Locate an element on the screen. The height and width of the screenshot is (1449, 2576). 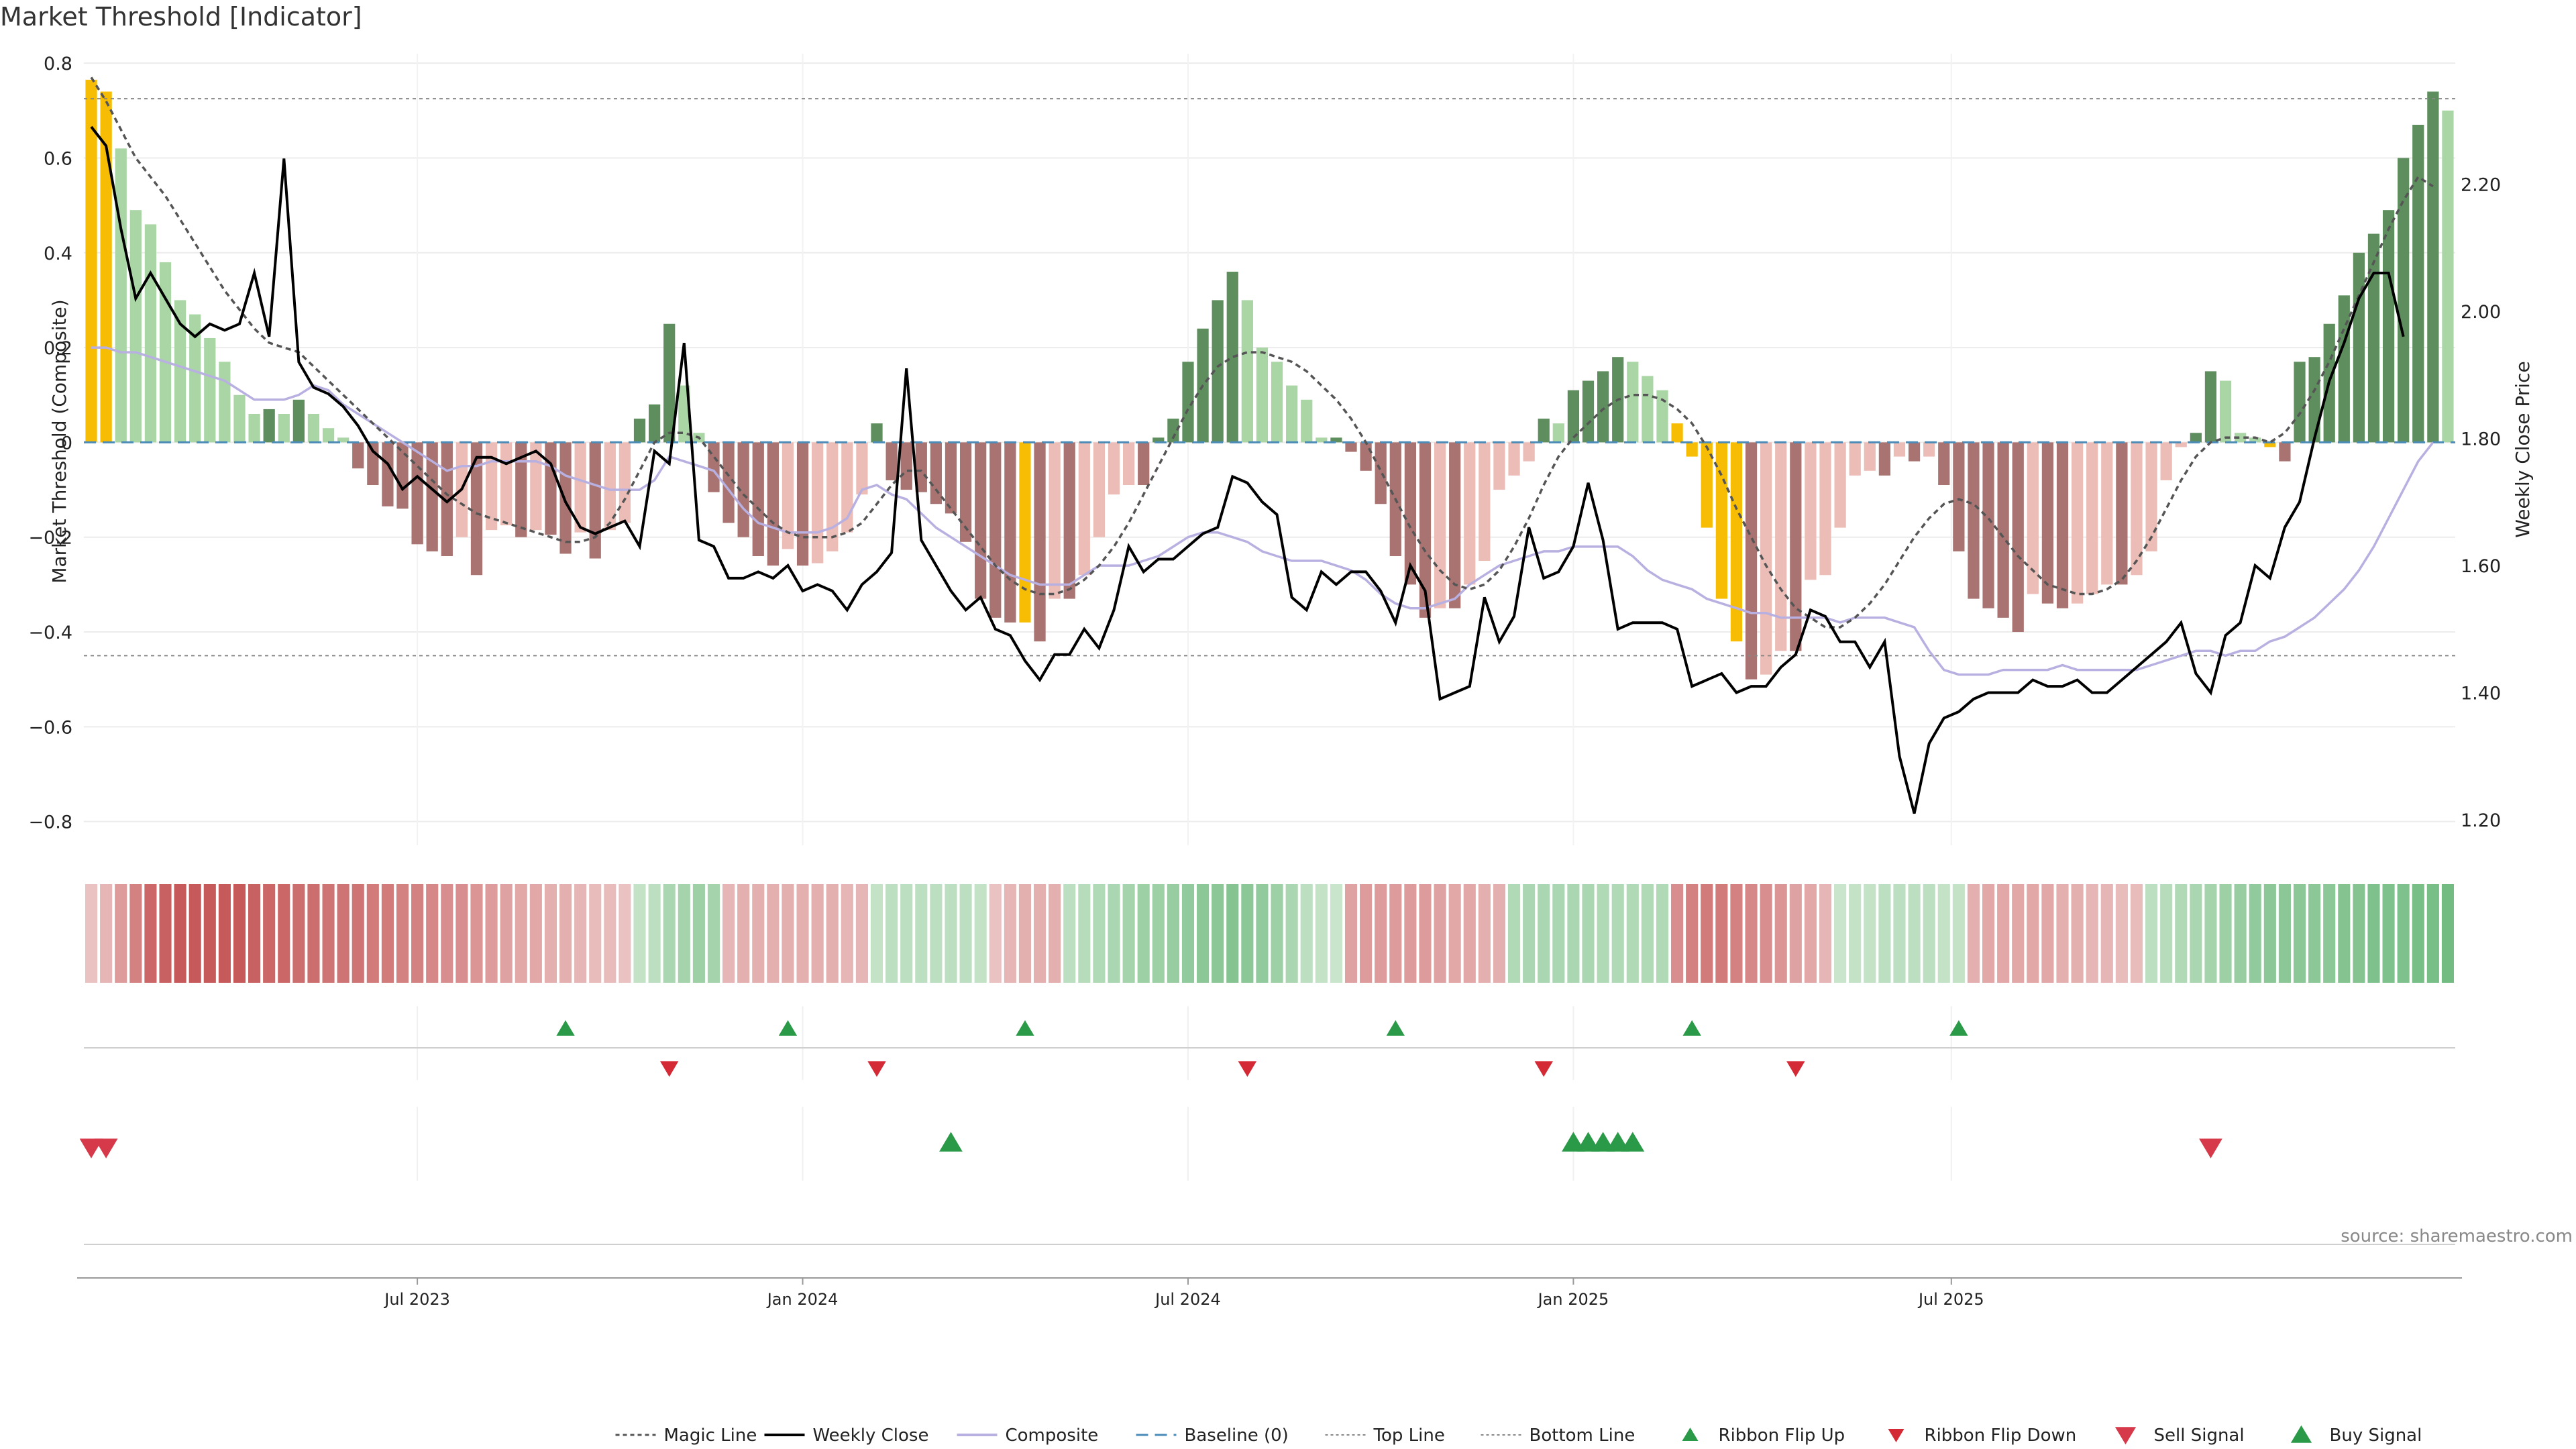
legend-item: Top Line is located at coordinates (1385, 1436).